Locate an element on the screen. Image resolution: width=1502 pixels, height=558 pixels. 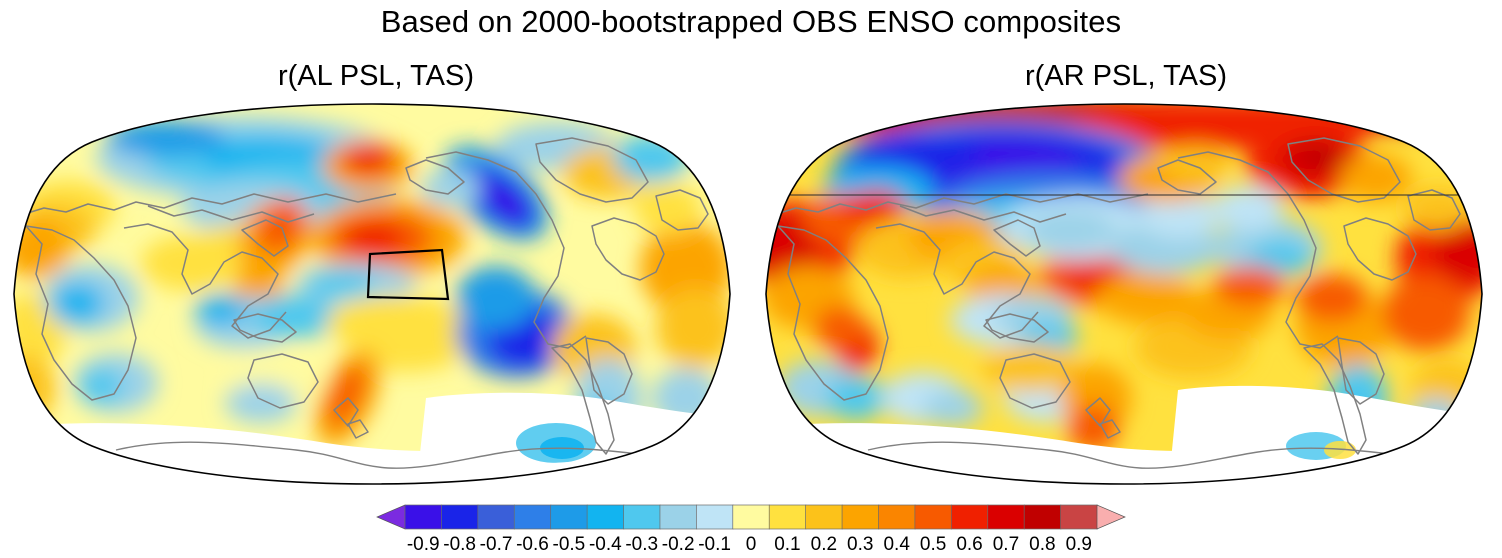
colorbar-tick-label: -0.9 is located at coordinates (423, 544).